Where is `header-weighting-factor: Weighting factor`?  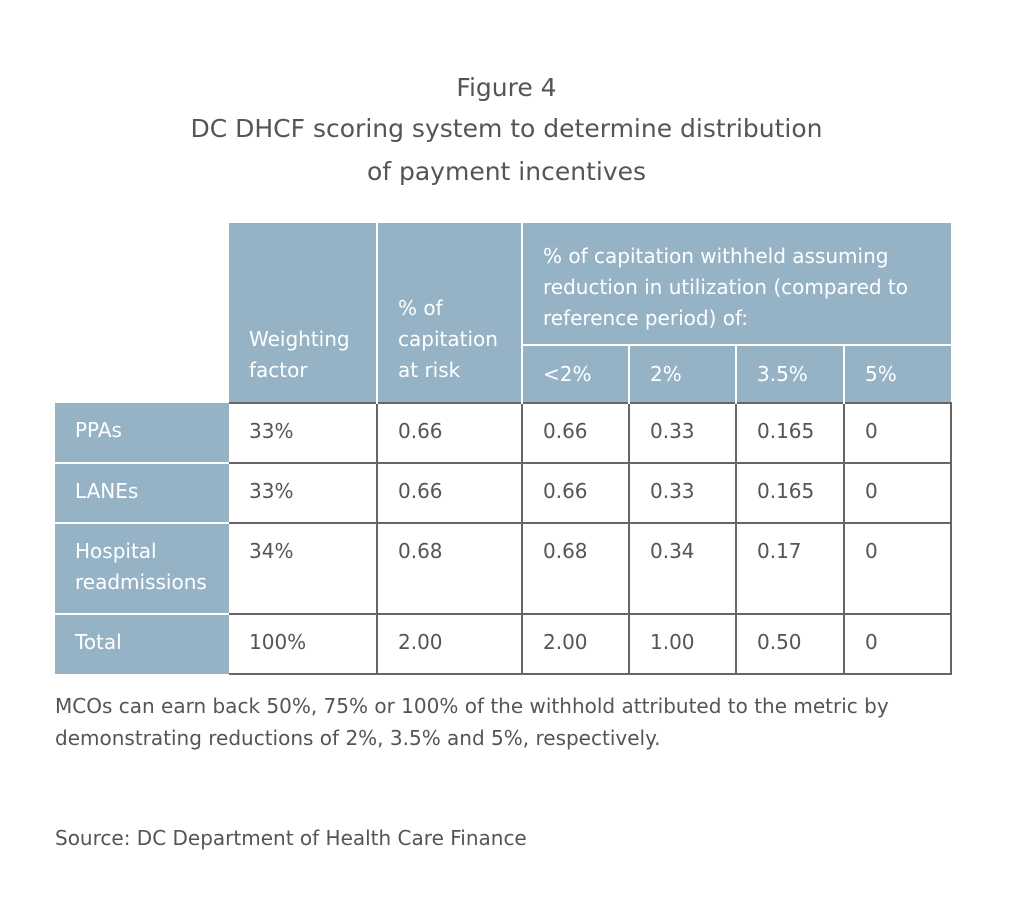 header-weighting-factor: Weighting factor is located at coordinates (303, 313).